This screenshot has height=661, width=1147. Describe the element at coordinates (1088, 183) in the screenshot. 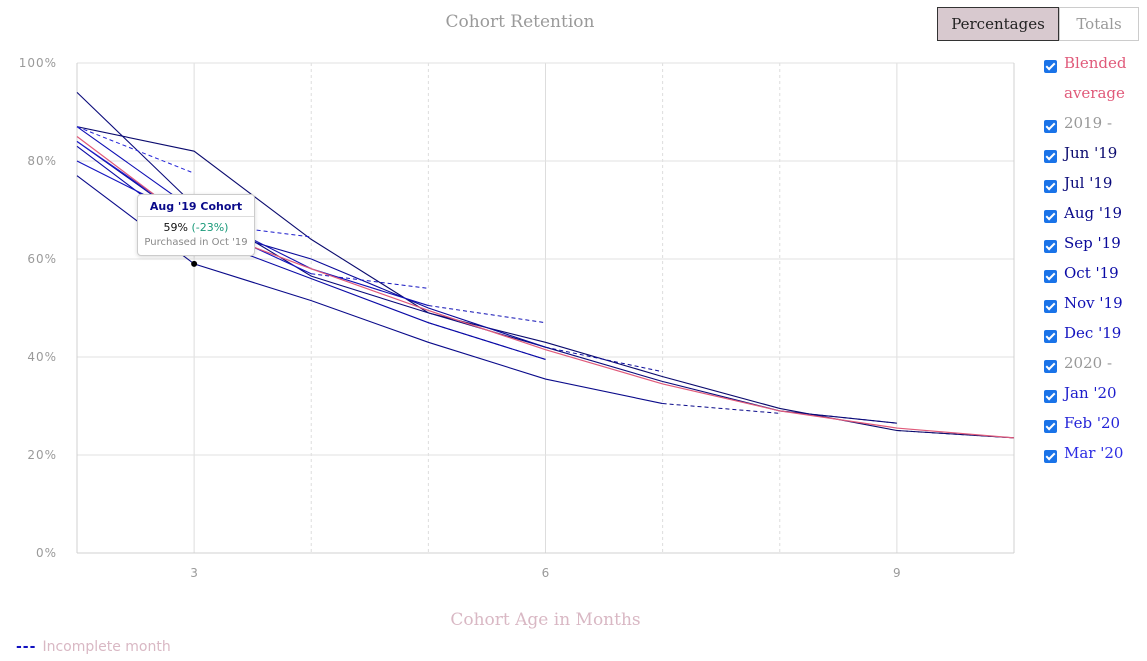

I see `legend-label: Jul '19` at that location.